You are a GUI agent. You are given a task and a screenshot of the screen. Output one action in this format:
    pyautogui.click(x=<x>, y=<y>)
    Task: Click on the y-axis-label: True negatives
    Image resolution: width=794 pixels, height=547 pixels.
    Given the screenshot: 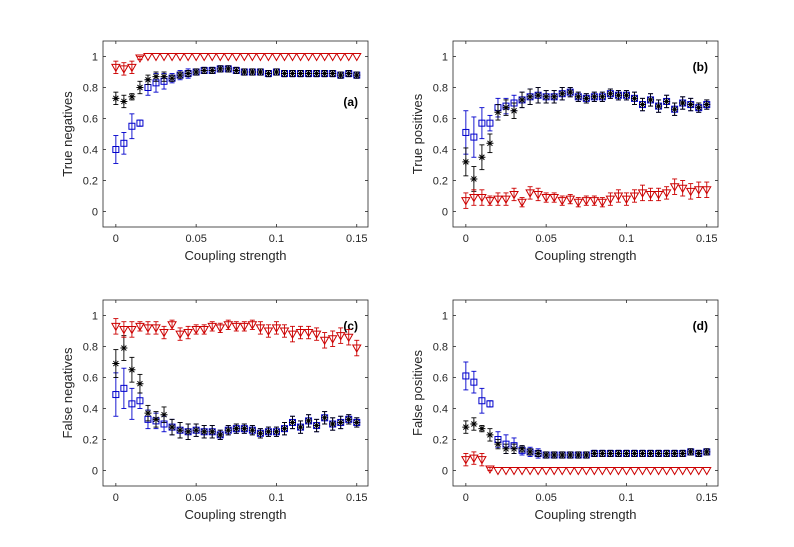 What is the action you would take?
    pyautogui.click(x=67, y=134)
    